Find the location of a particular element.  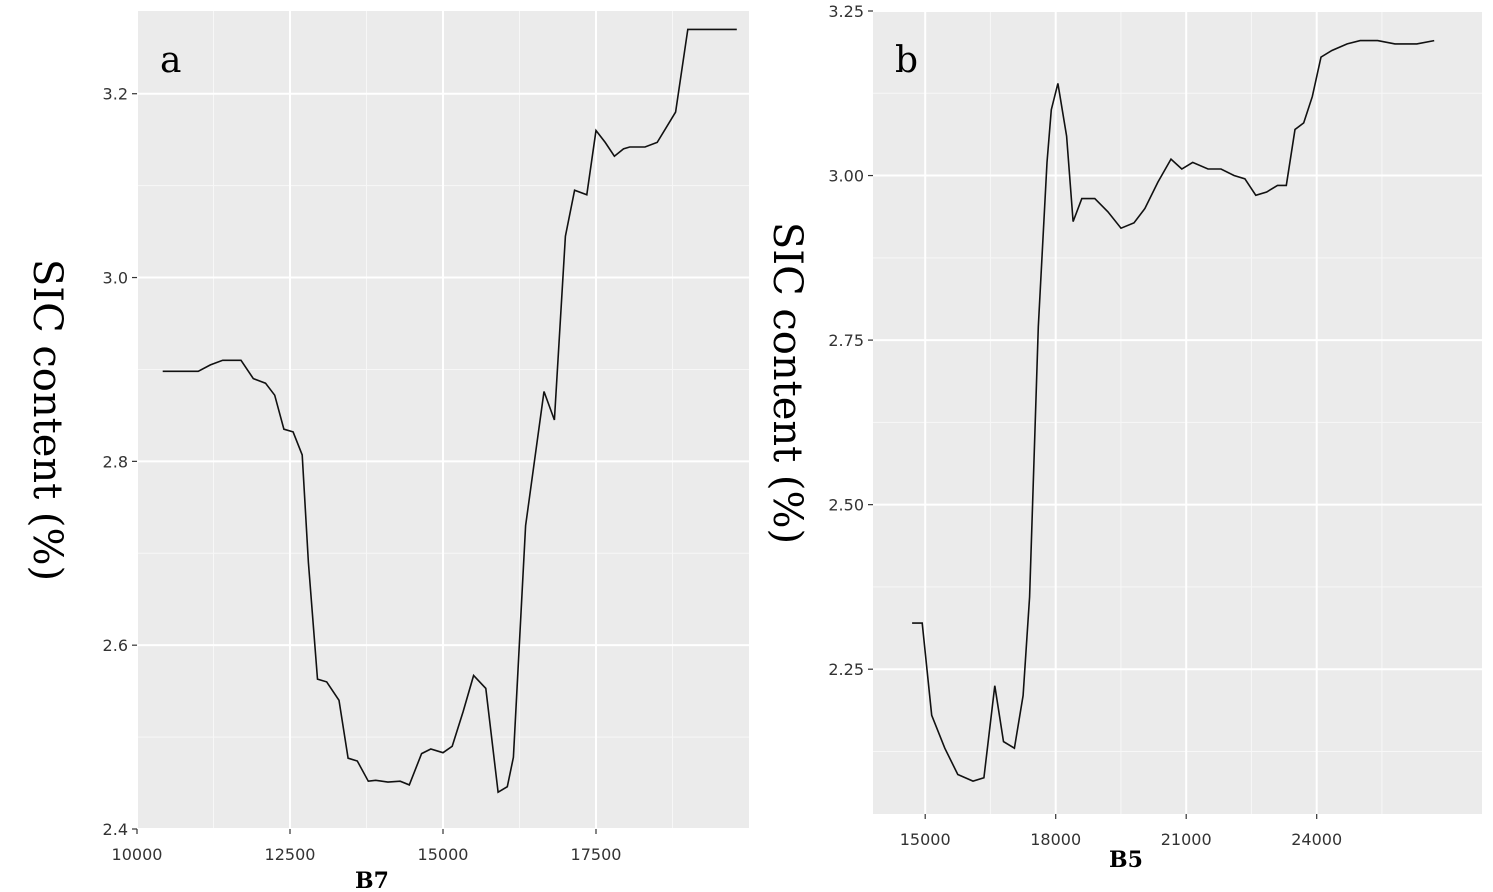

panel-a-y-tick-label: 2.6 is located at coordinates (115, 645).